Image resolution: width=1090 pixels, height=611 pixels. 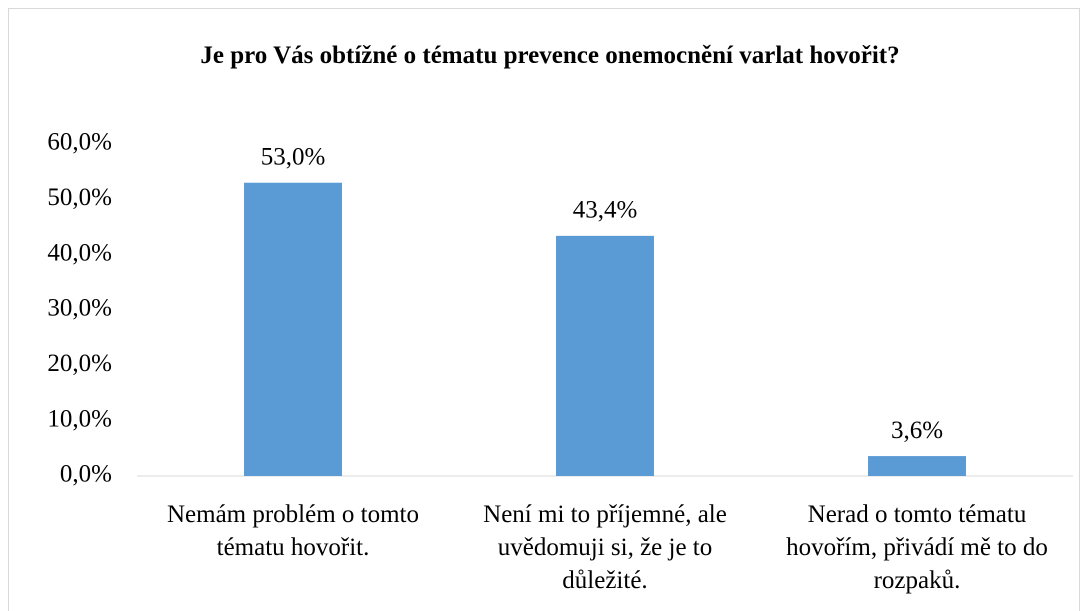 I want to click on value-label: 53,0%, so click(x=293, y=156).